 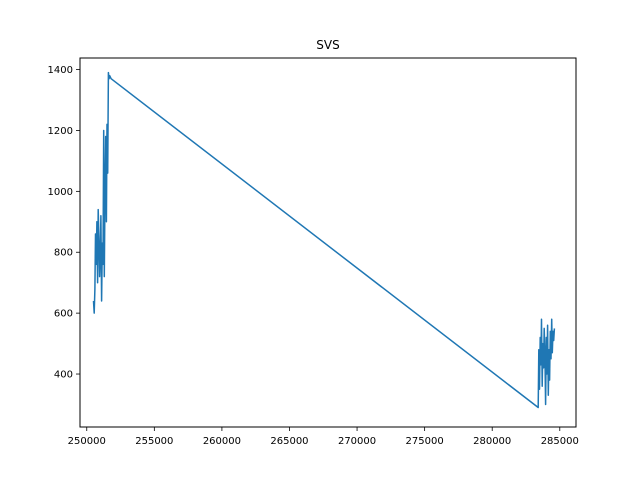 I want to click on y-tick-label: 1400, so click(x=60, y=70).